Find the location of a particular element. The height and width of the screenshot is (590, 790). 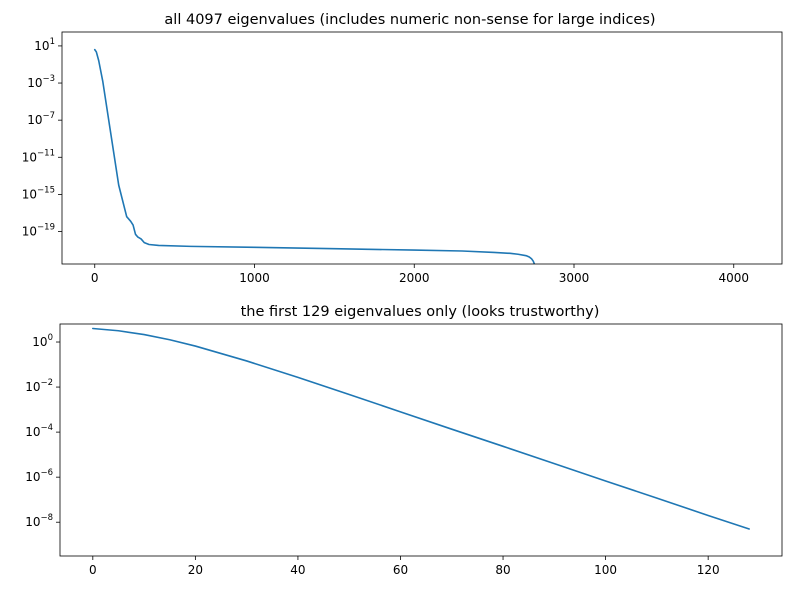

plot-top-x-tick-label: 2000 is located at coordinates (414, 278).